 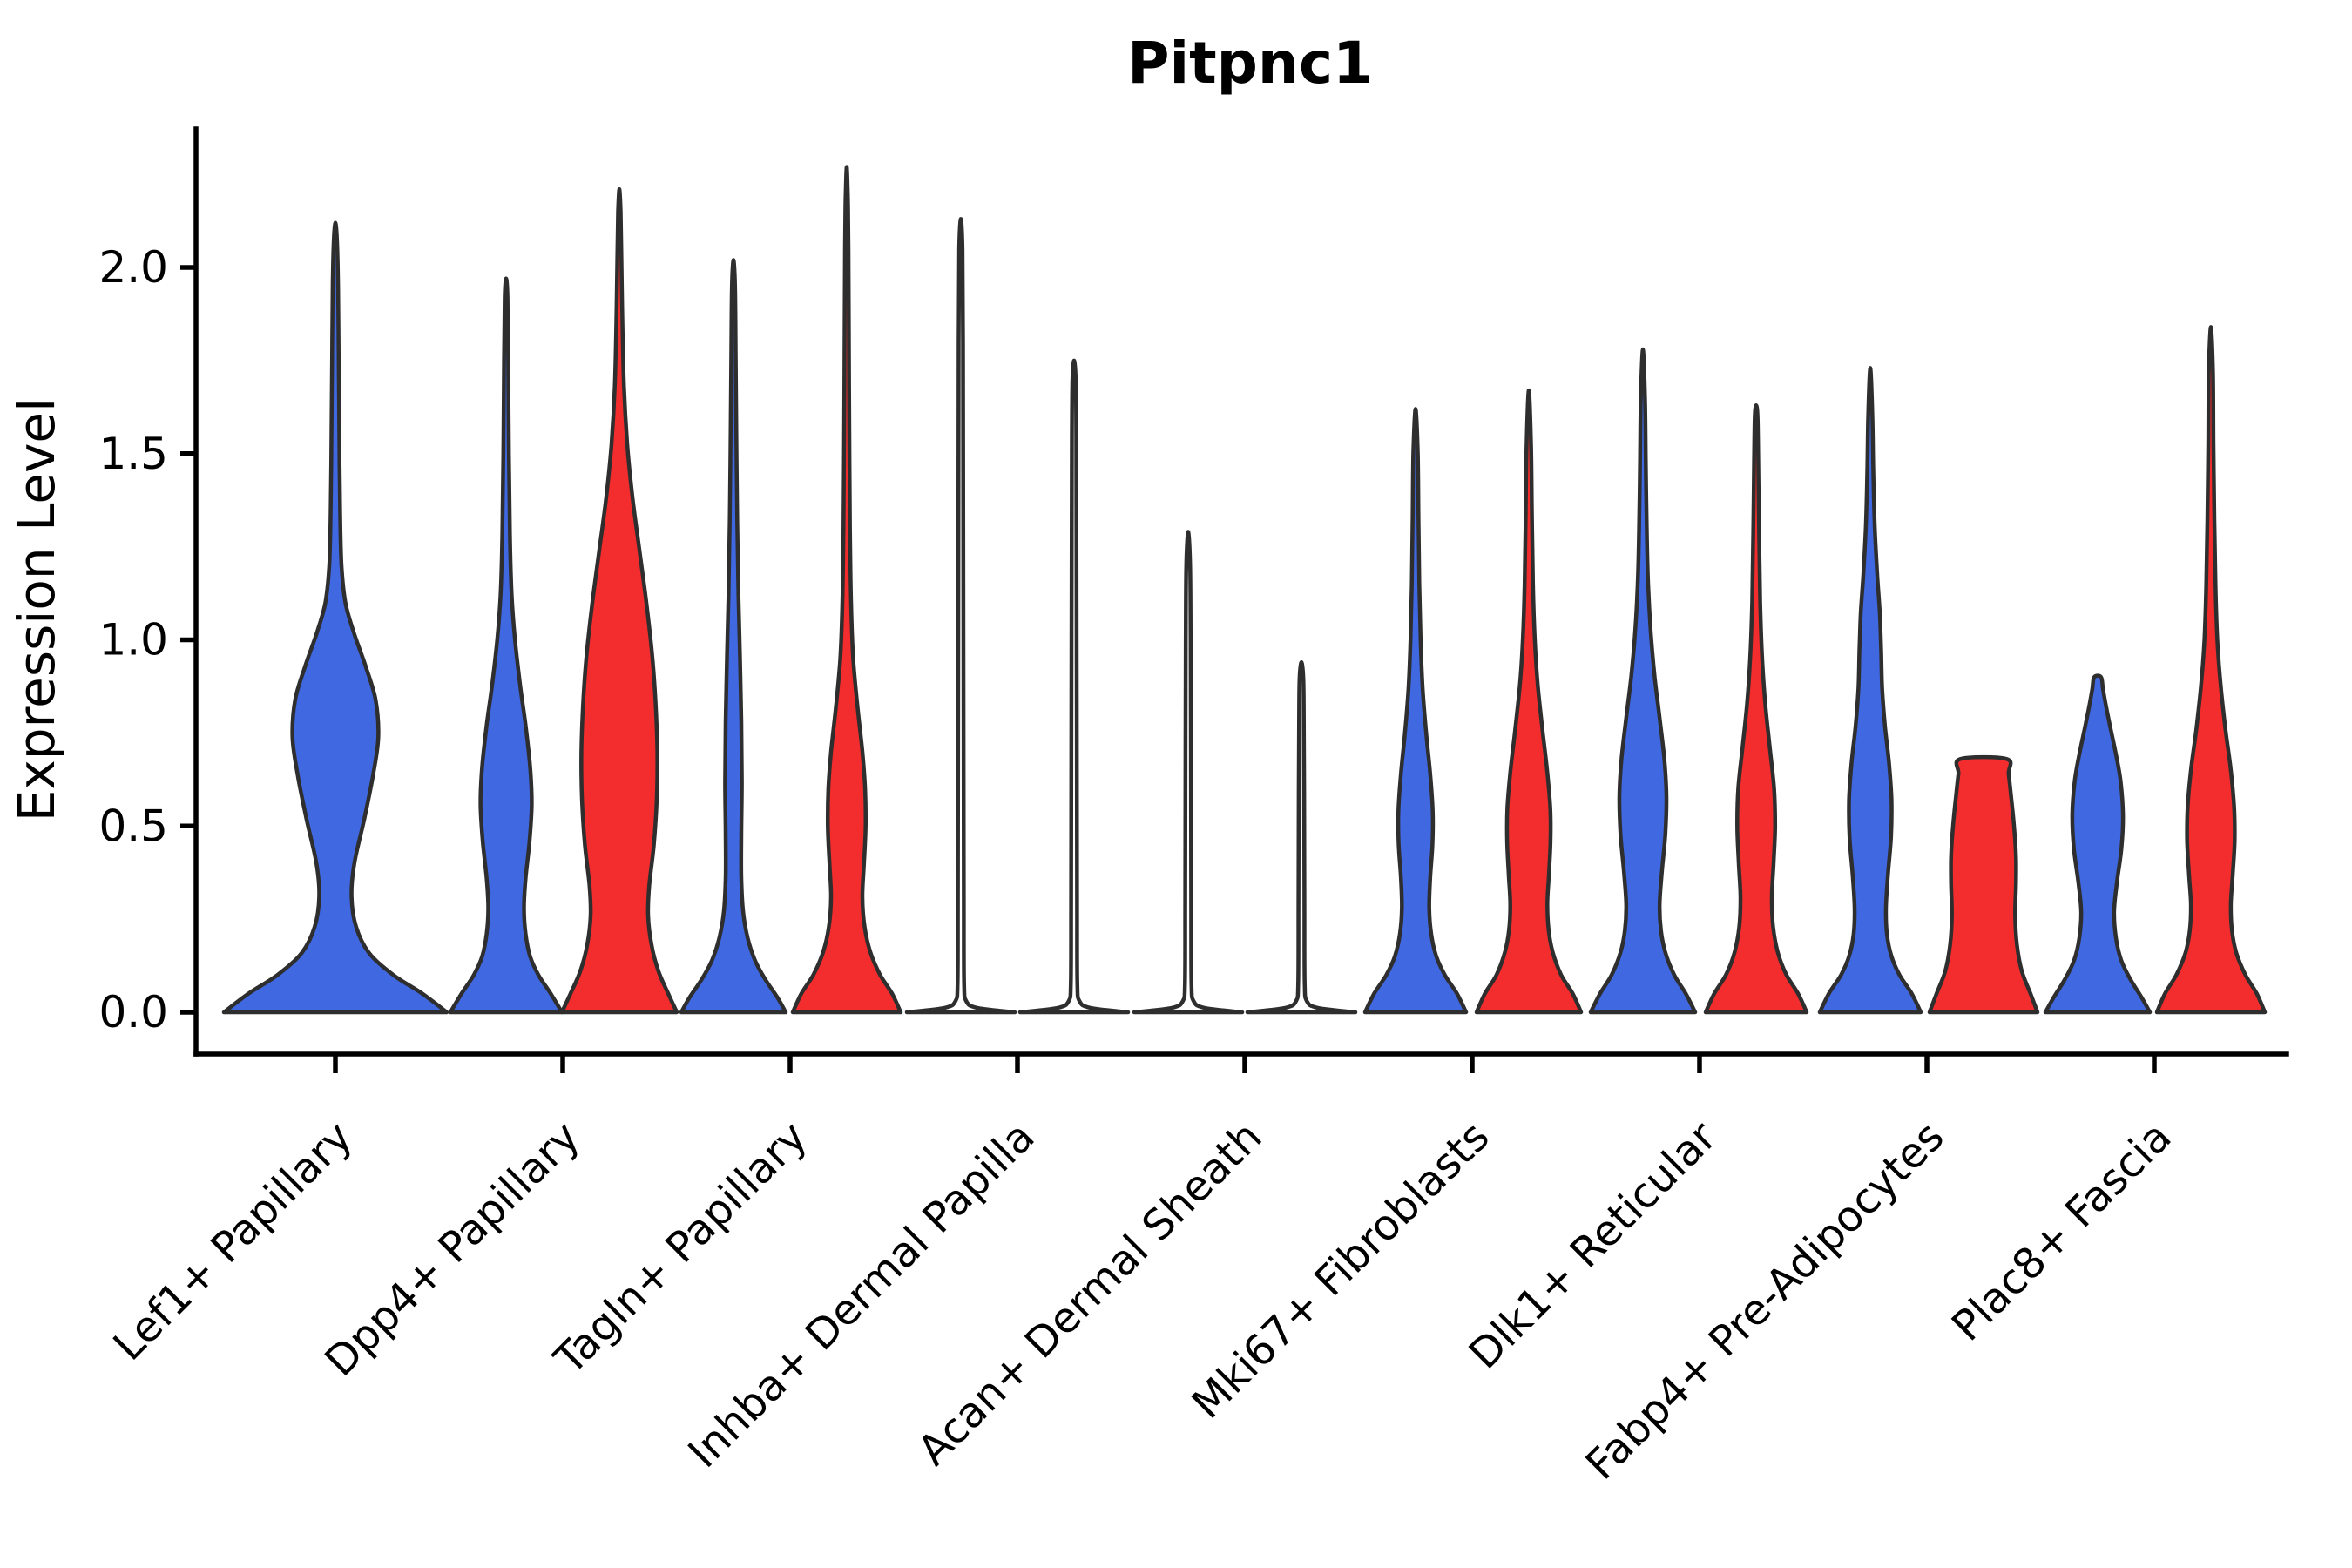 I want to click on violin-dlk1-reticular-blue-left, so click(x=1643, y=681).